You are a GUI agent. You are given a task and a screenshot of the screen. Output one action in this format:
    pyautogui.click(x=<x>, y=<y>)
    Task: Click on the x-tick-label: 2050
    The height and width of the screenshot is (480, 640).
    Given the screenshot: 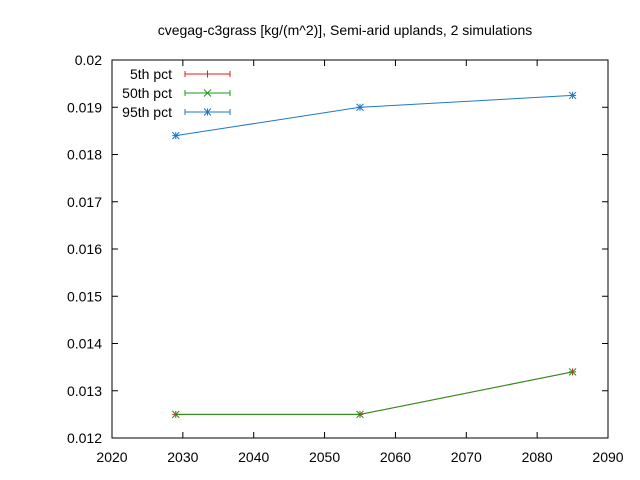 What is the action you would take?
    pyautogui.click(x=324, y=457)
    